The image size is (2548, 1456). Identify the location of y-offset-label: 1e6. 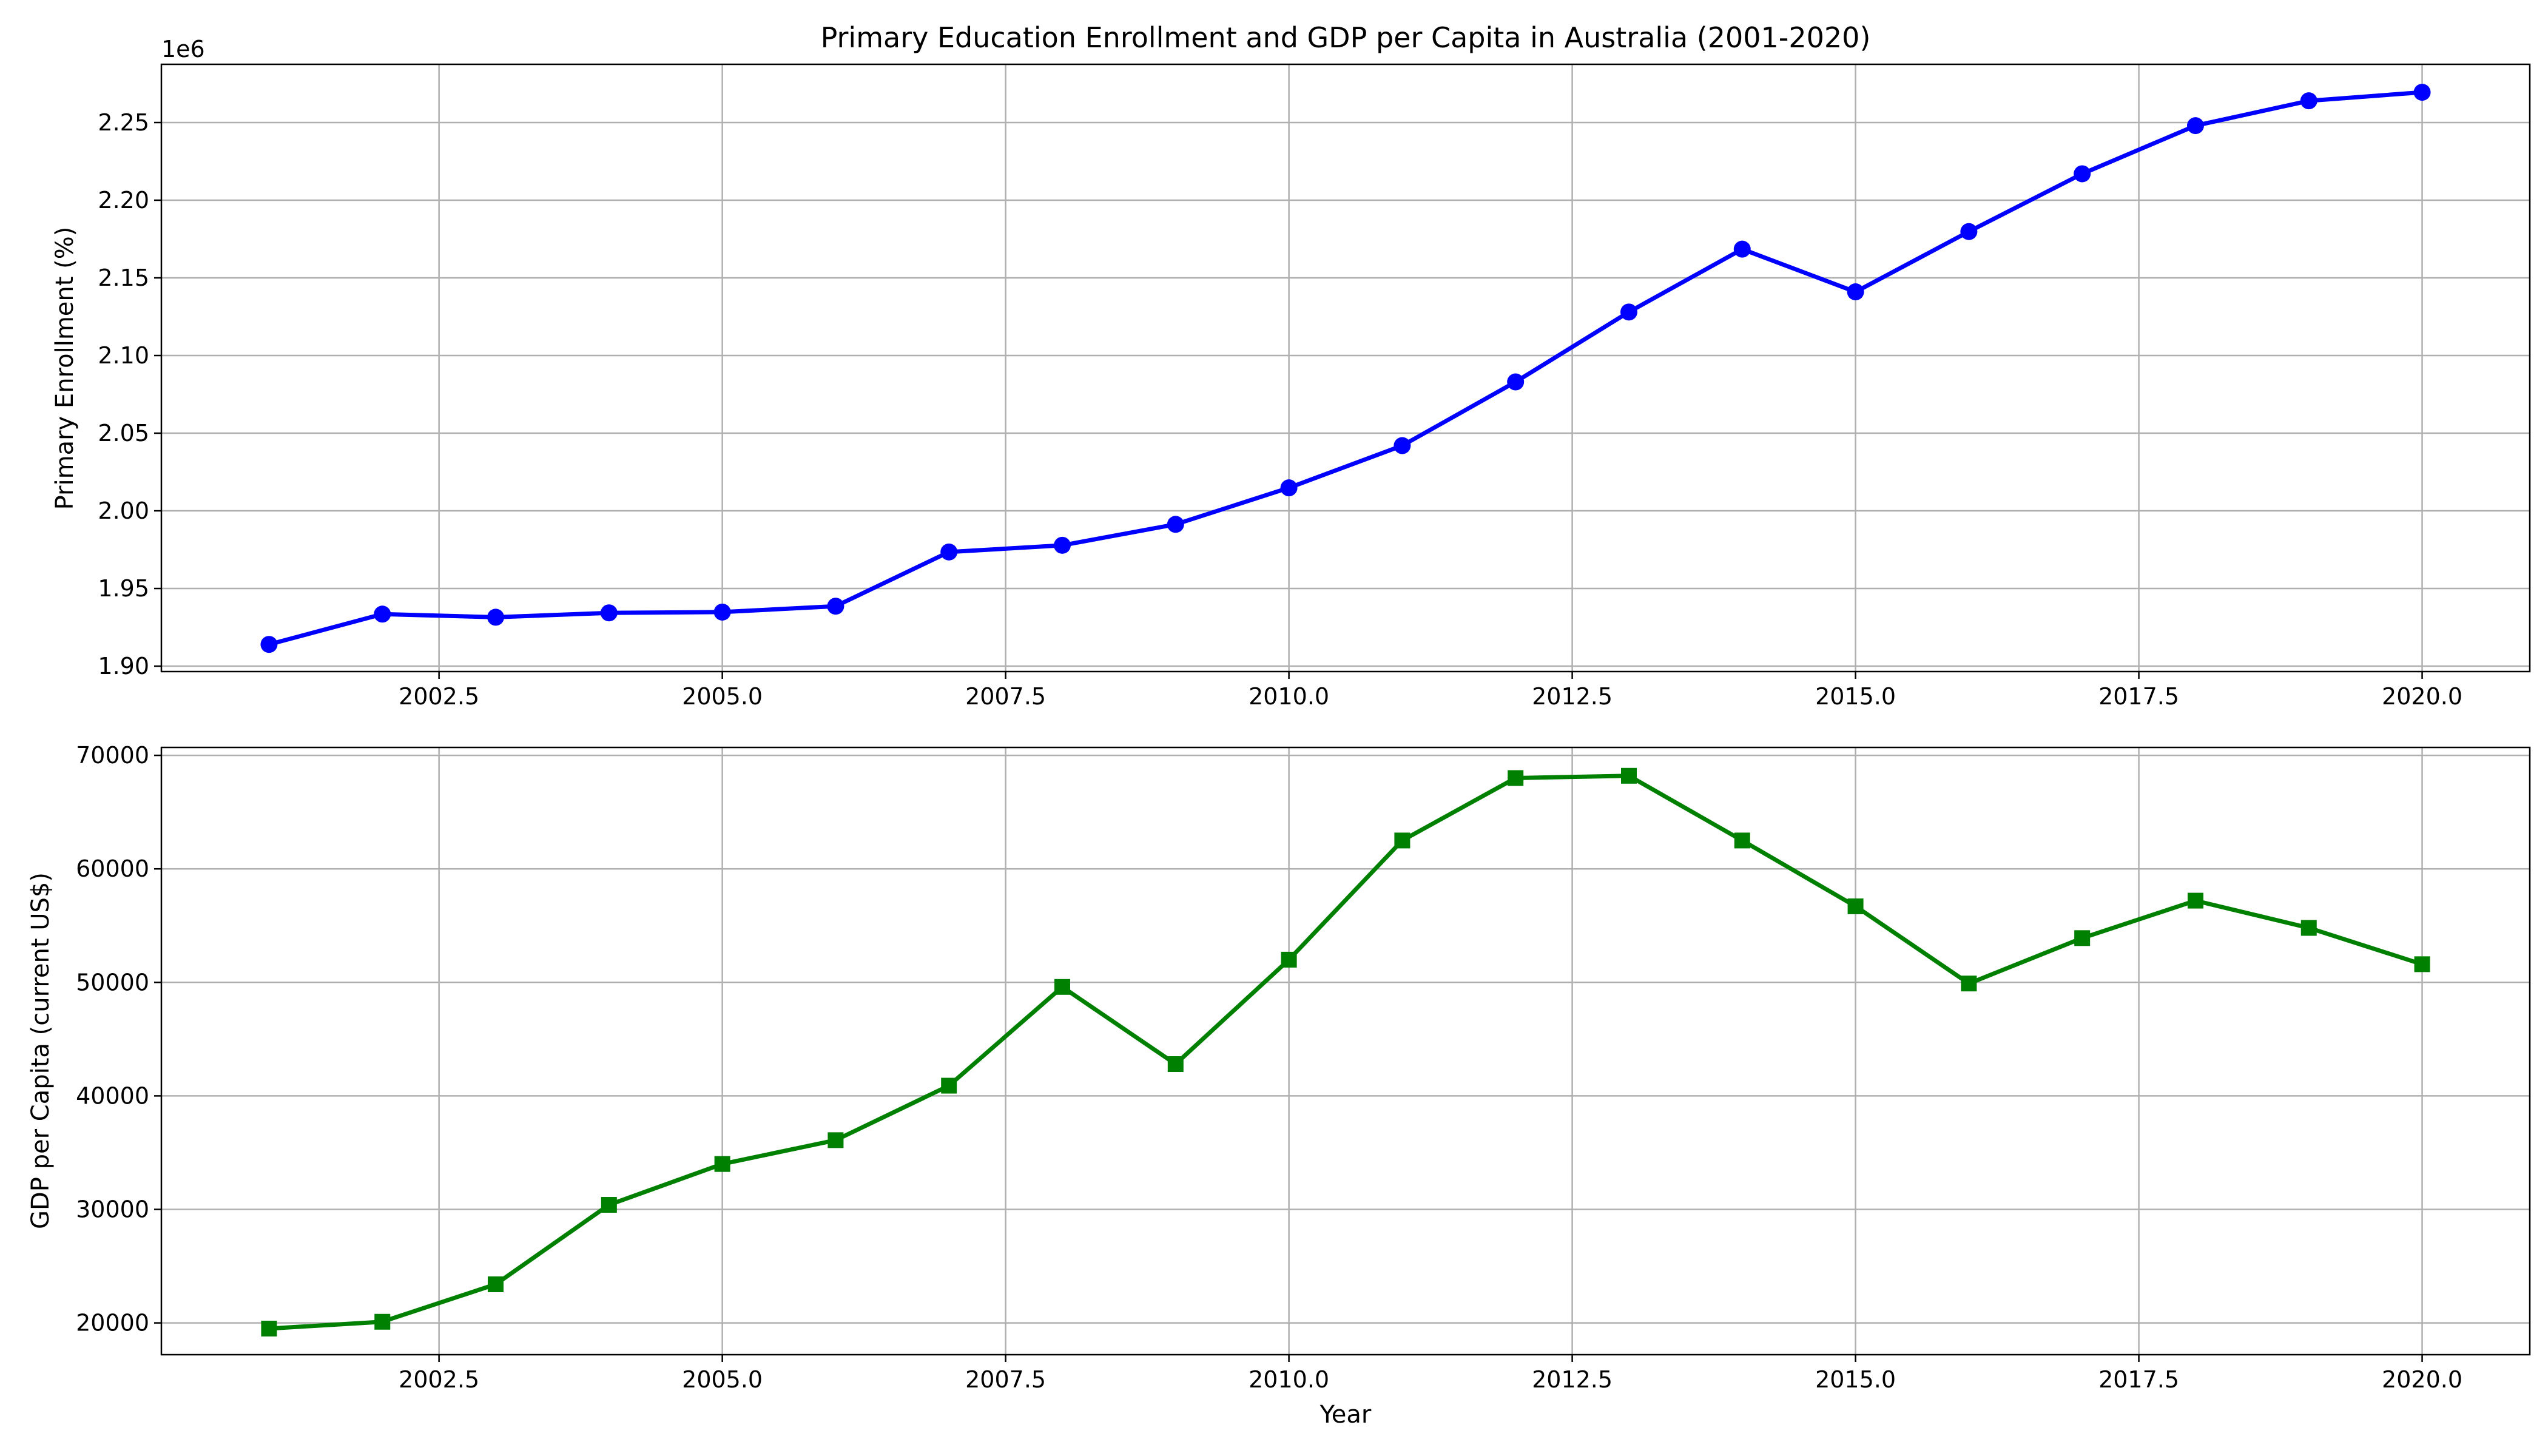
(183, 49).